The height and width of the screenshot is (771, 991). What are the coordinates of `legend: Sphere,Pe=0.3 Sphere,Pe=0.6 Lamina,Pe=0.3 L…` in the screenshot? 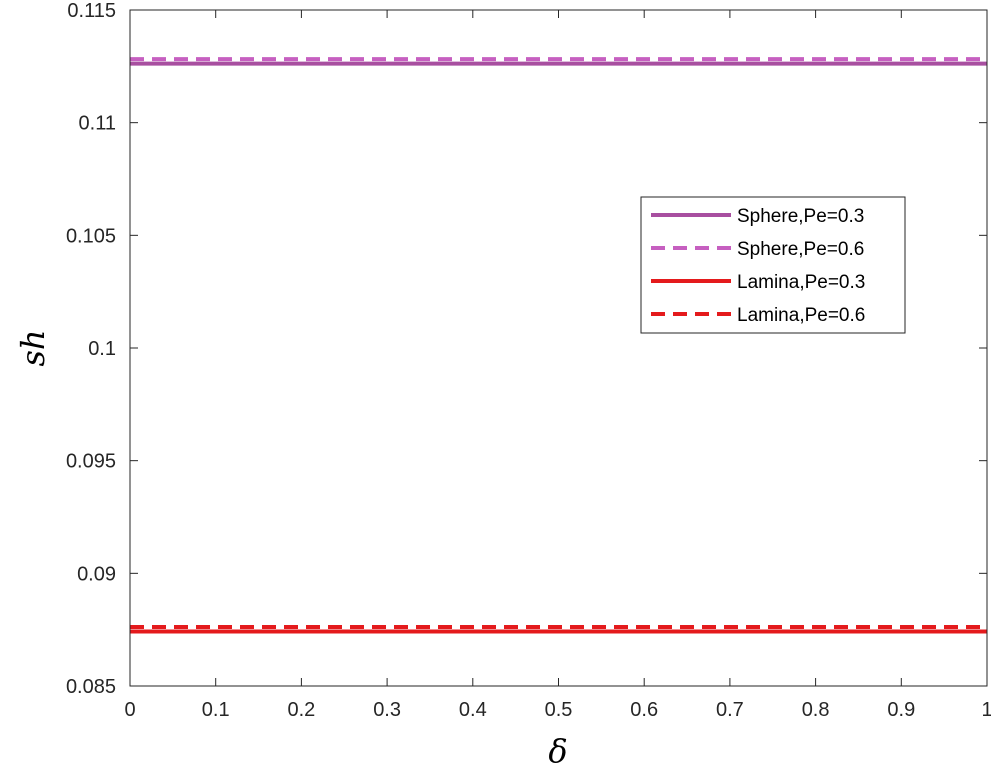 It's located at (773, 265).